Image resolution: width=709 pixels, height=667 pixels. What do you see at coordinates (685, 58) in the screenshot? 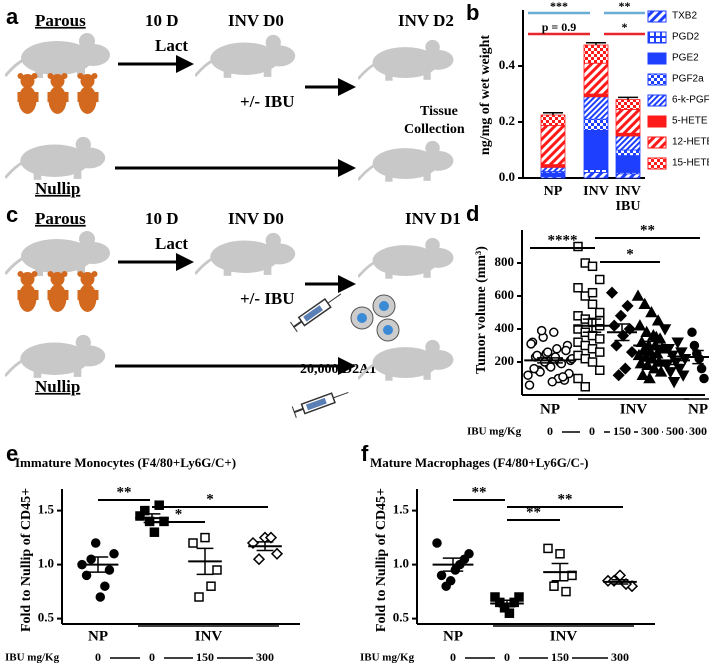
I see `legend-label: PGE2` at bounding box center [685, 58].